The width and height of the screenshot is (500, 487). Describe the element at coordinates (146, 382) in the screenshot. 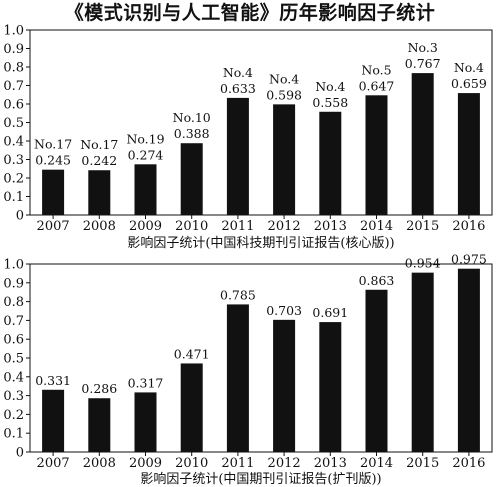

I see `data-label: 0.317` at that location.